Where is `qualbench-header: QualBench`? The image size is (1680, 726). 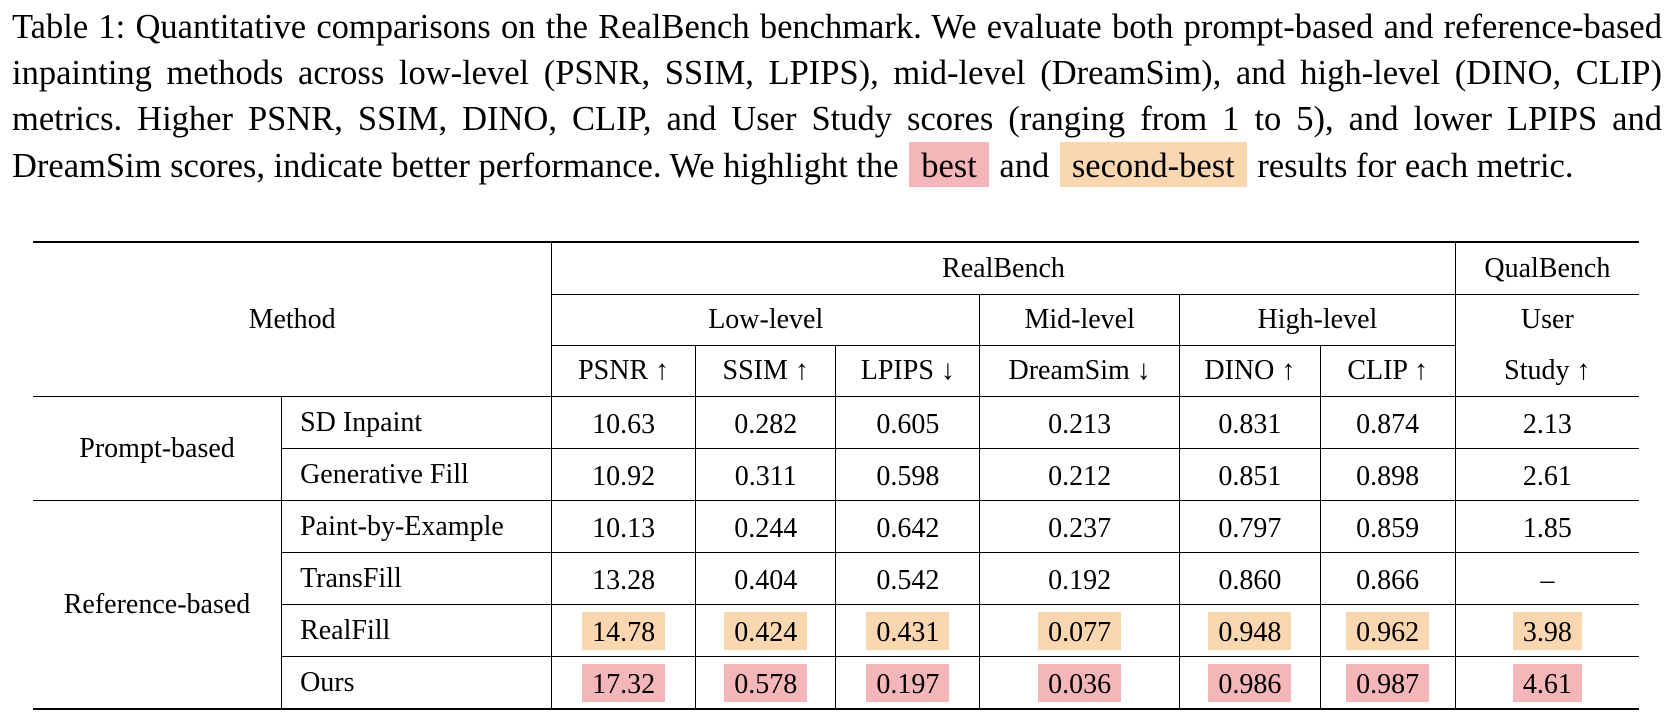
qualbench-header: QualBench is located at coordinates (1546, 268).